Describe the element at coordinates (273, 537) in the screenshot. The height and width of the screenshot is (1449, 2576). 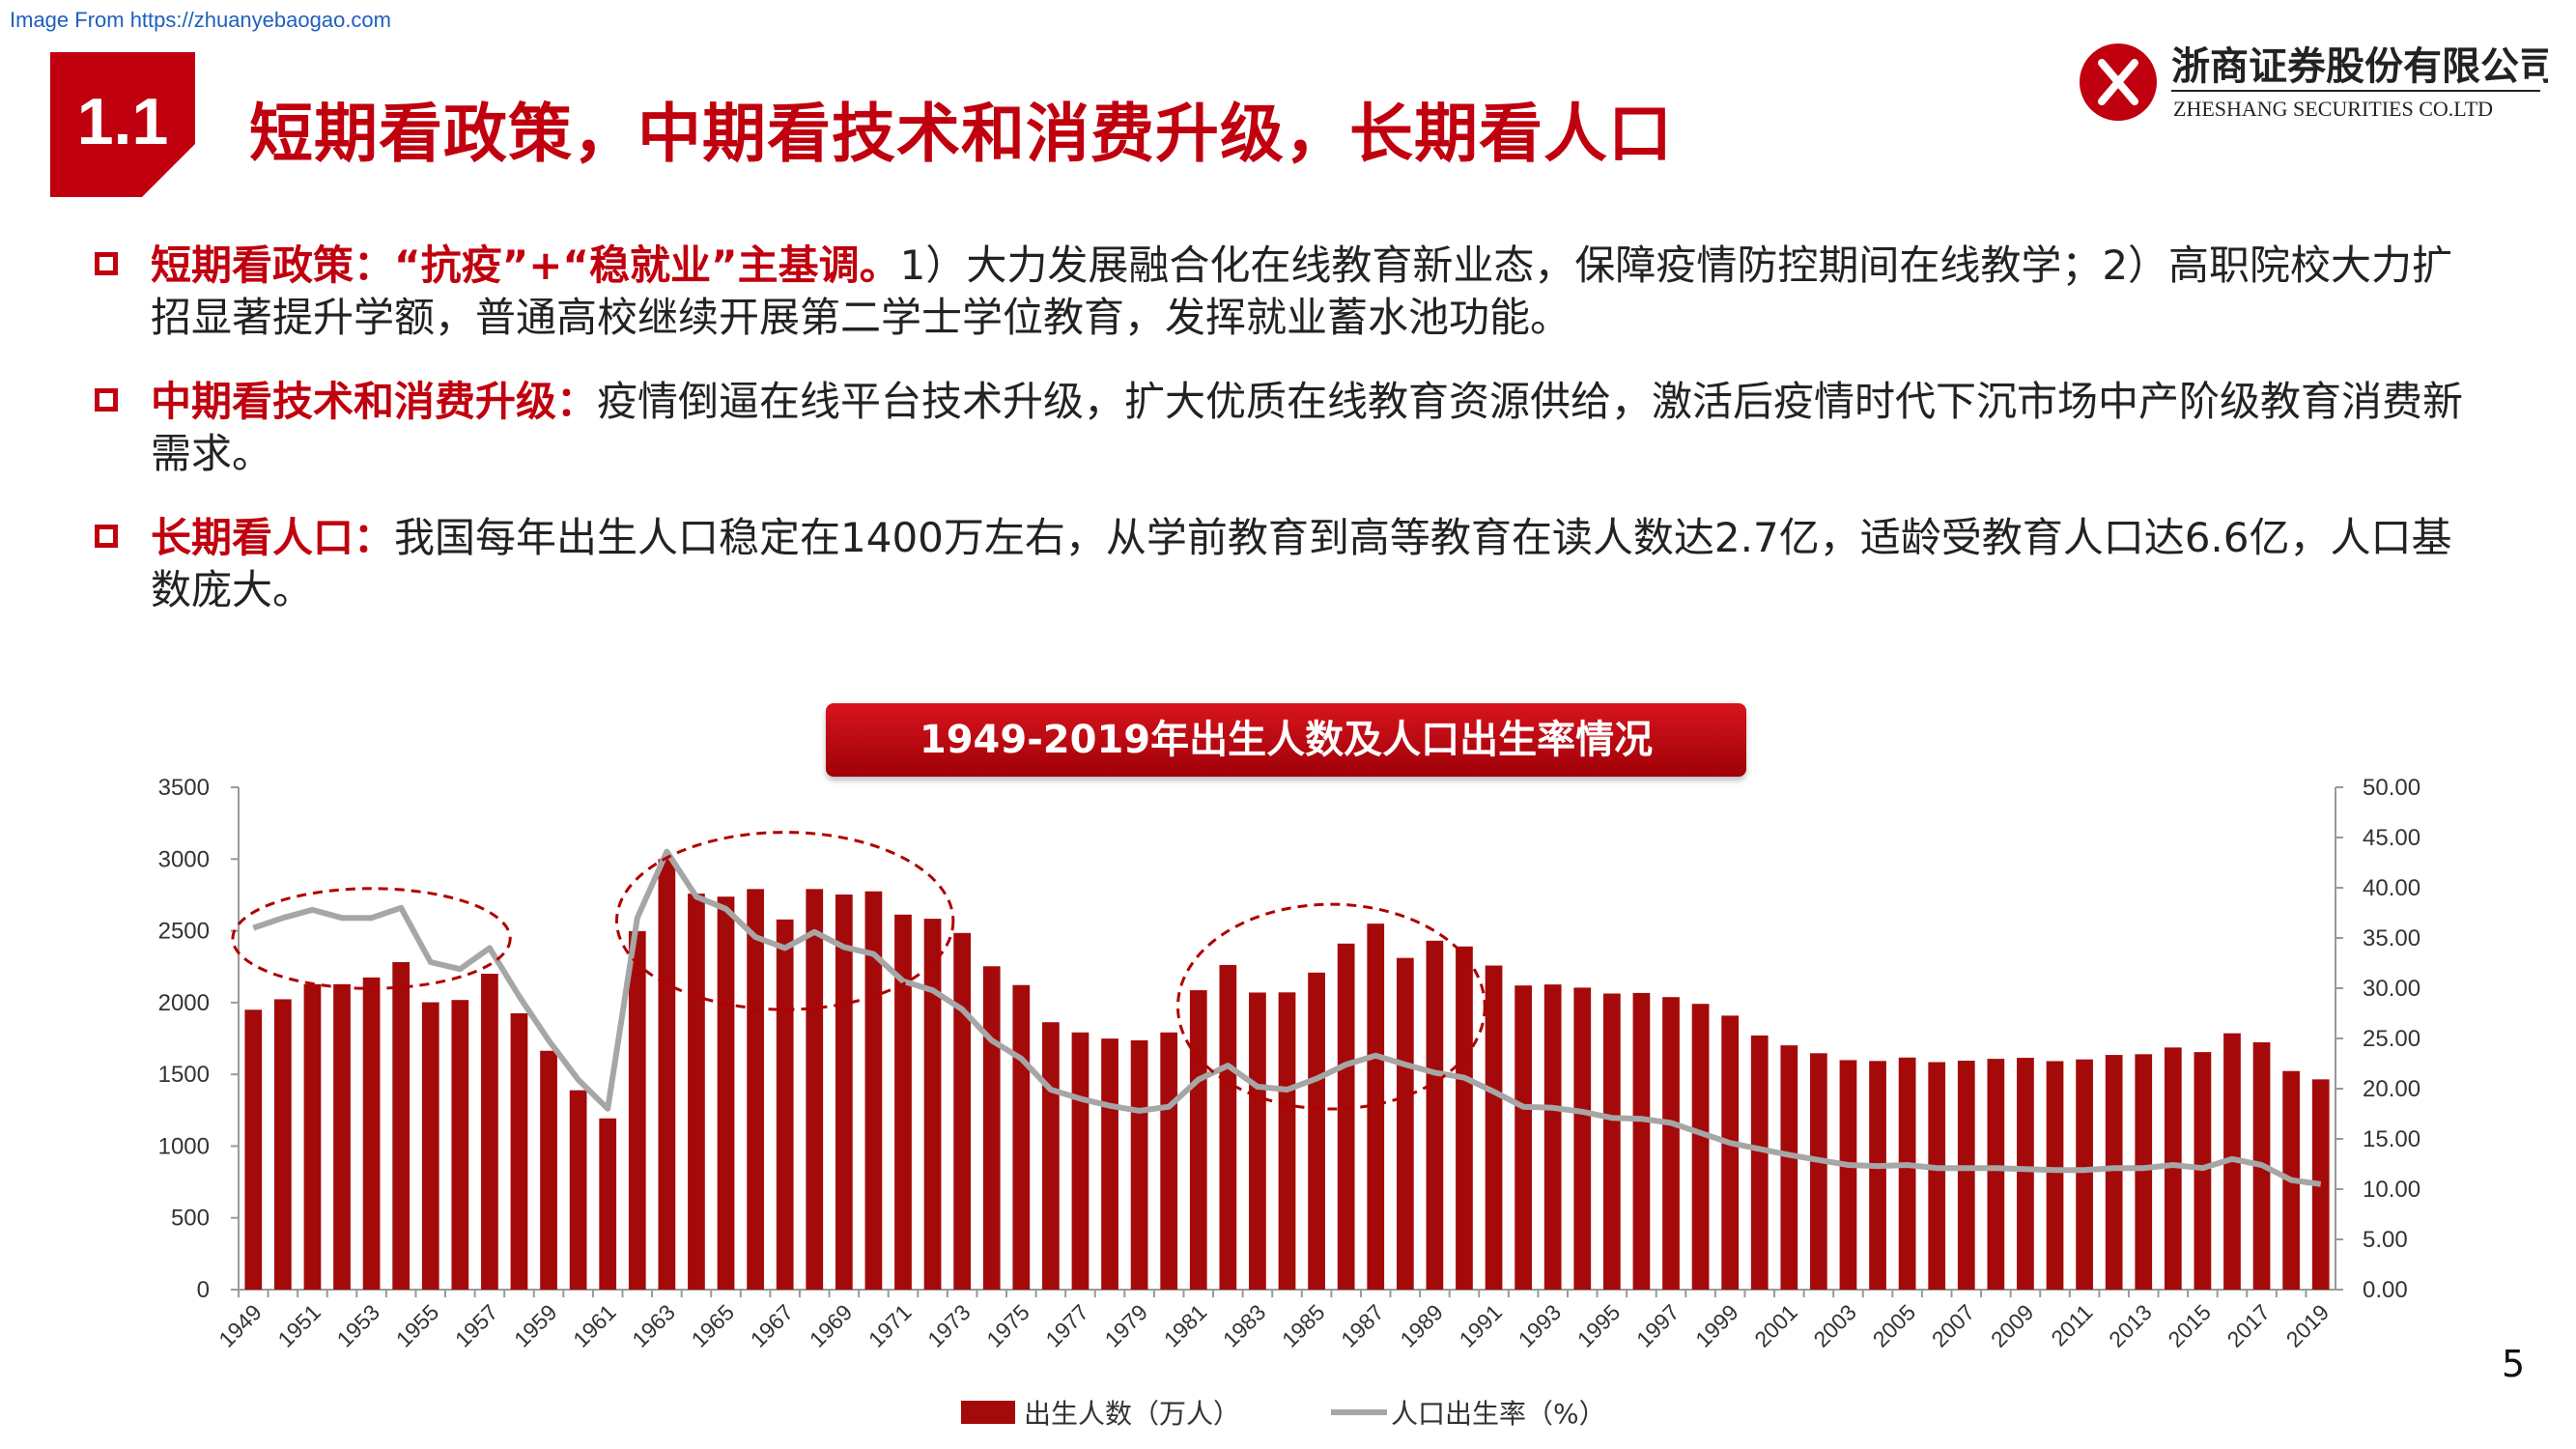
I see `bullet-lead: 长期看人口：` at that location.